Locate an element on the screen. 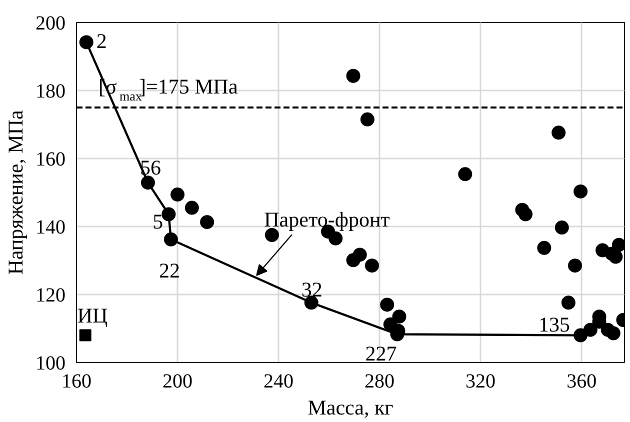 The width and height of the screenshot is (630, 422). x-axis-title: Масса, кг is located at coordinates (351, 408).